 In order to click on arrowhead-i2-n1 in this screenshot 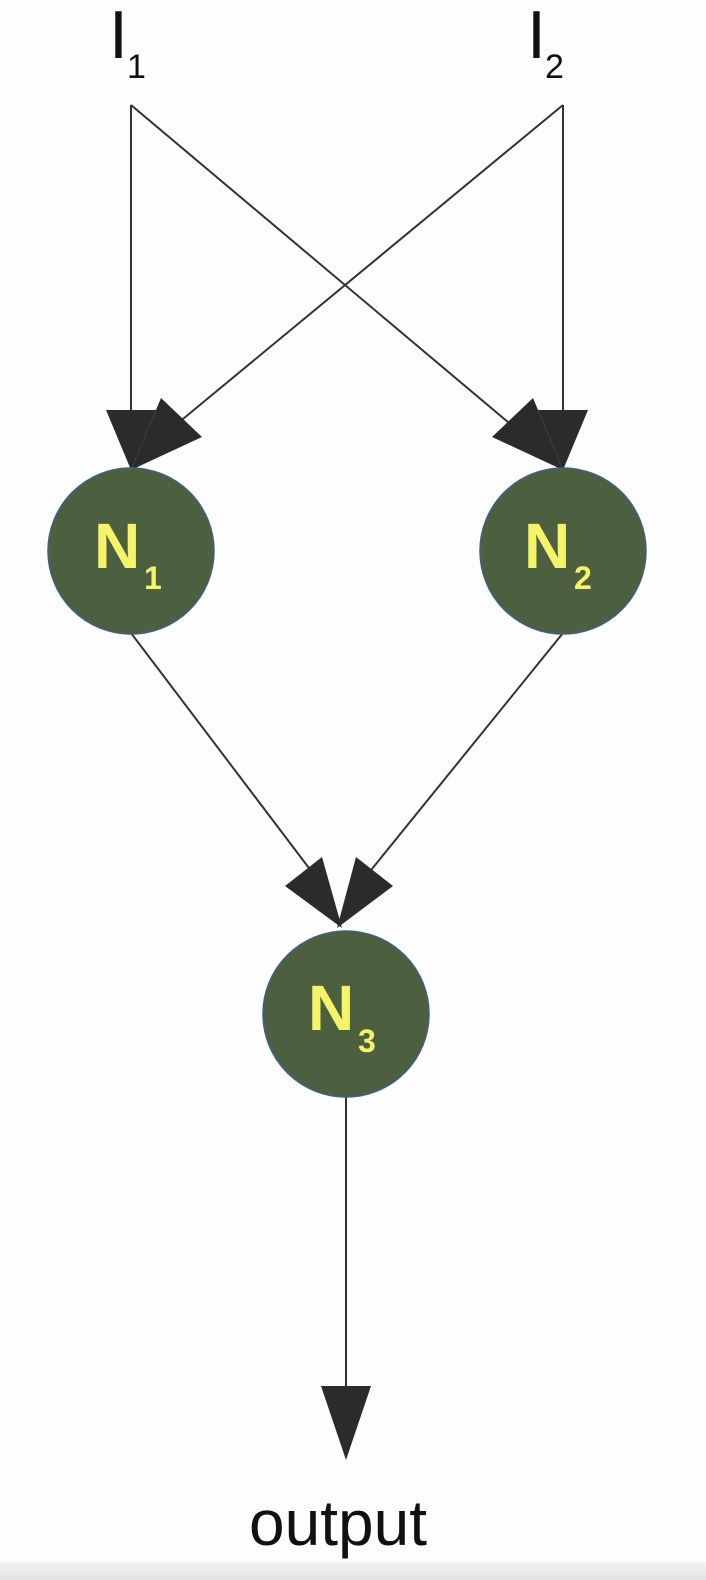, I will do `click(166, 434)`.